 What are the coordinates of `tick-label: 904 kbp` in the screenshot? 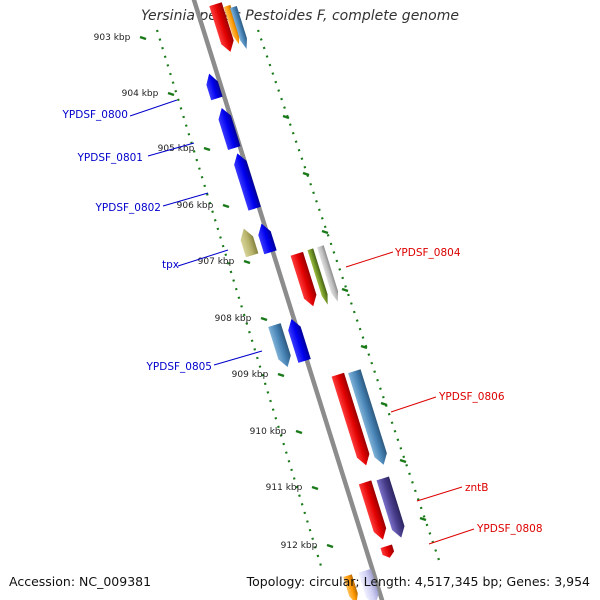 It's located at (140, 94).